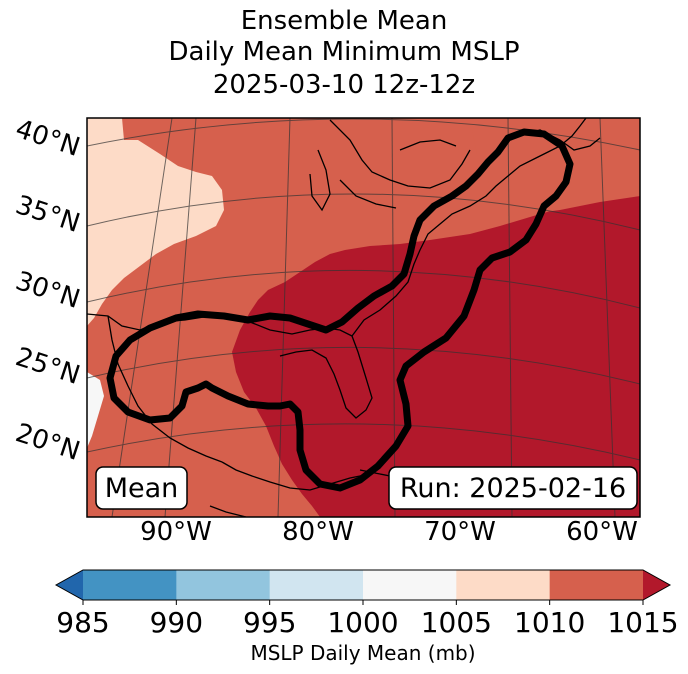  What do you see at coordinates (460, 532) in the screenshot?
I see `lon-label: 70°W` at bounding box center [460, 532].